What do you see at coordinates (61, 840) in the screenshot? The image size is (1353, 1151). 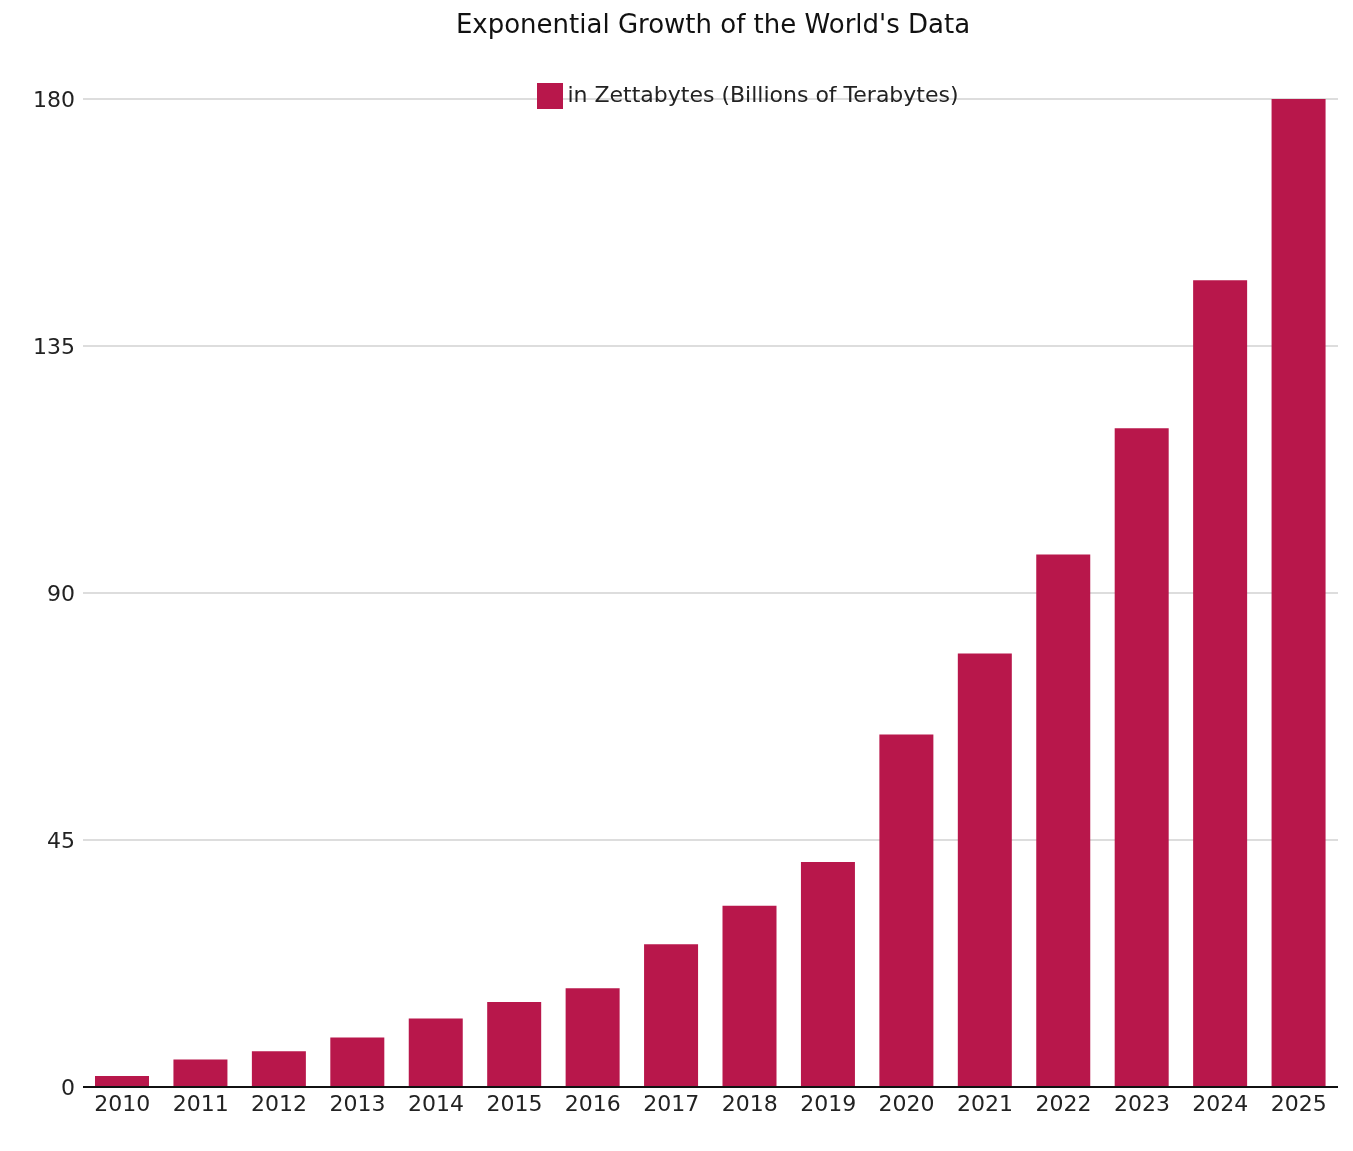 I see `y-tick-label: 45` at bounding box center [61, 840].